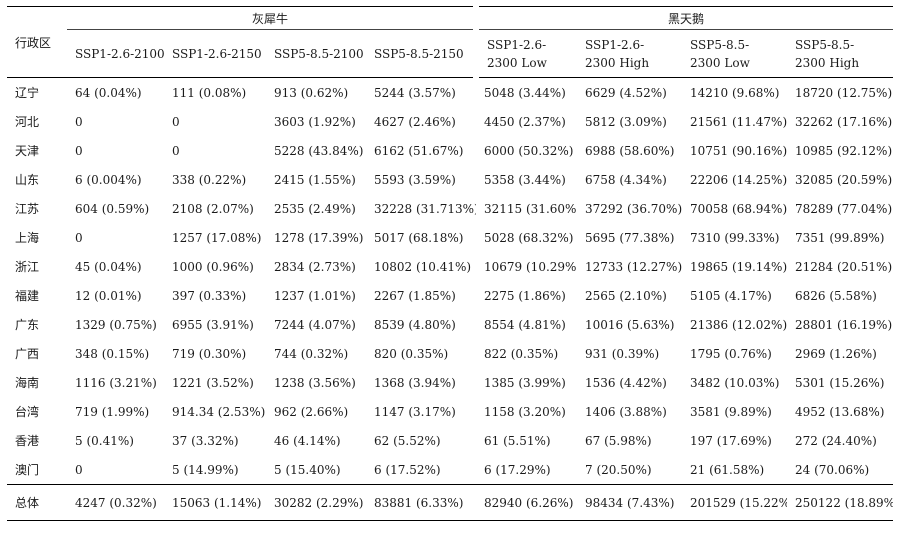 The height and width of the screenshot is (549, 900). Describe the element at coordinates (307, 469) in the screenshot. I see `table-cell: 5 (15.40%)` at that location.